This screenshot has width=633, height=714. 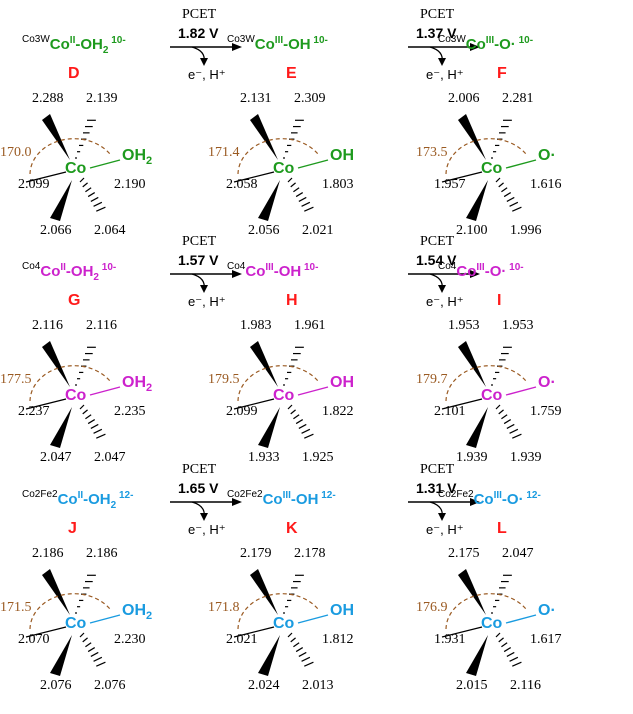 What do you see at coordinates (436, 488) in the screenshot?
I see `arrow-voltage: 1.31 V` at bounding box center [436, 488].